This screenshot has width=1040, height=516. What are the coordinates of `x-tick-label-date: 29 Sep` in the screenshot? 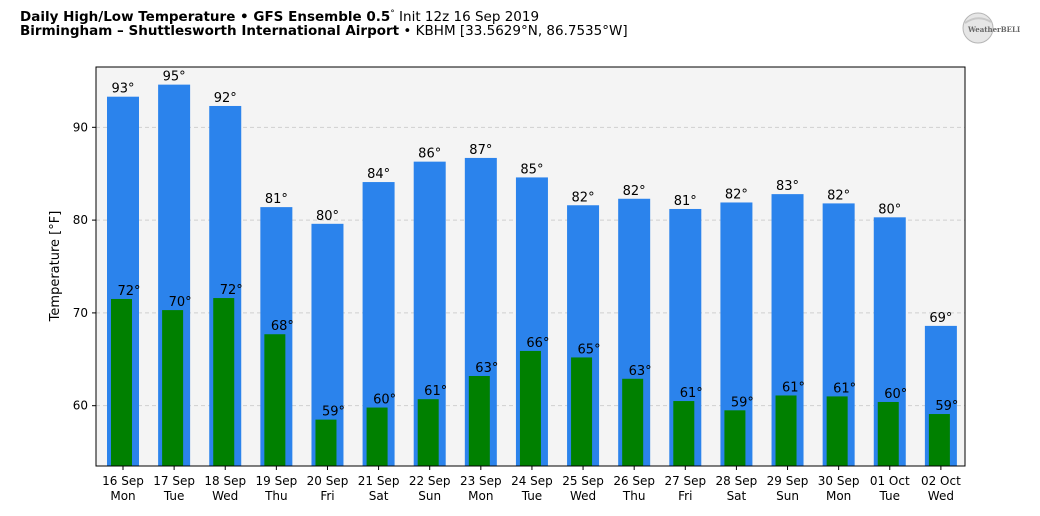 It's located at (788, 481).